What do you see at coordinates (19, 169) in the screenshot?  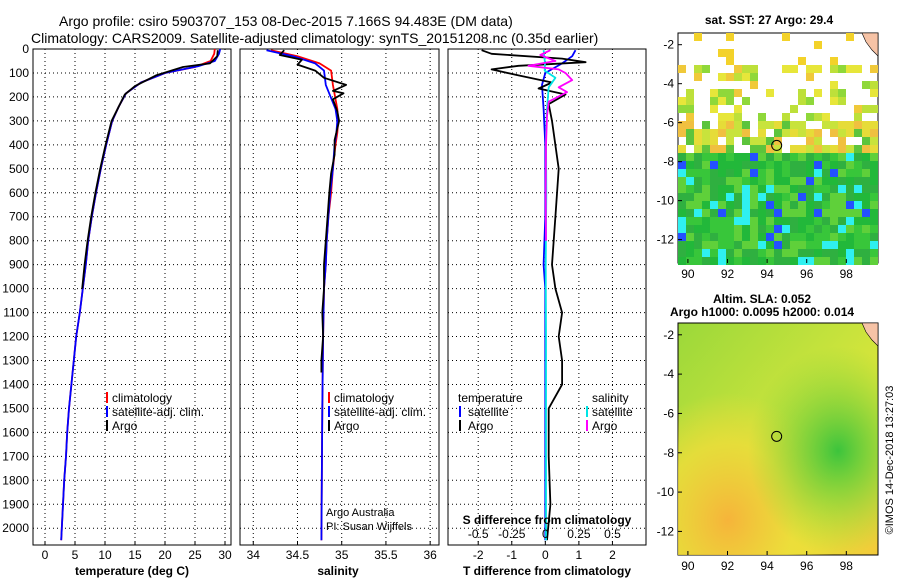 I see `y-tick-label: 500` at bounding box center [19, 169].